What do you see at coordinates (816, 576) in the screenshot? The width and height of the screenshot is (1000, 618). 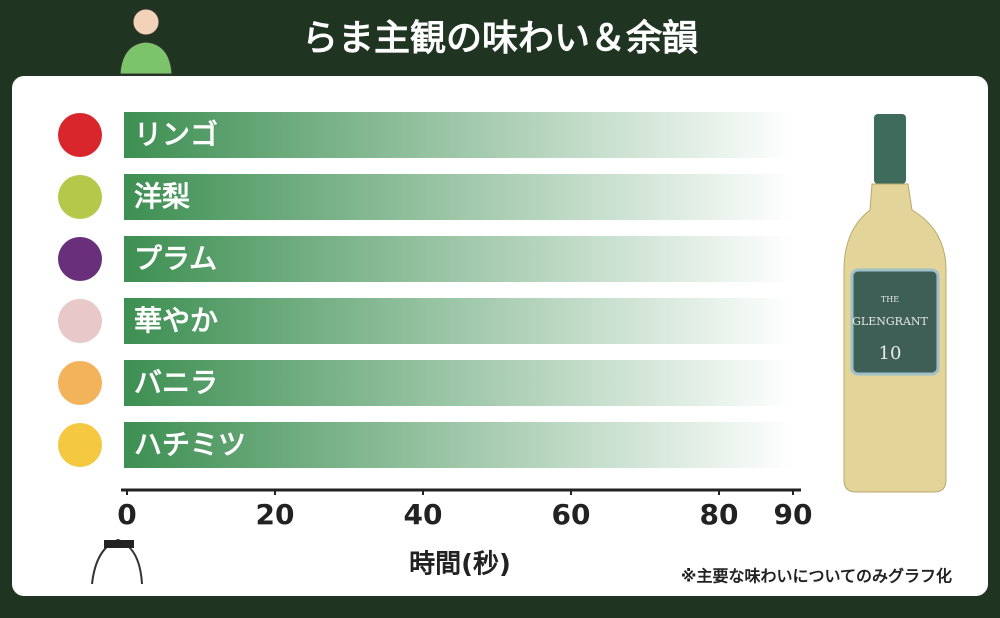 I see `note: ※主要な味わいについてのみグラフ化` at bounding box center [816, 576].